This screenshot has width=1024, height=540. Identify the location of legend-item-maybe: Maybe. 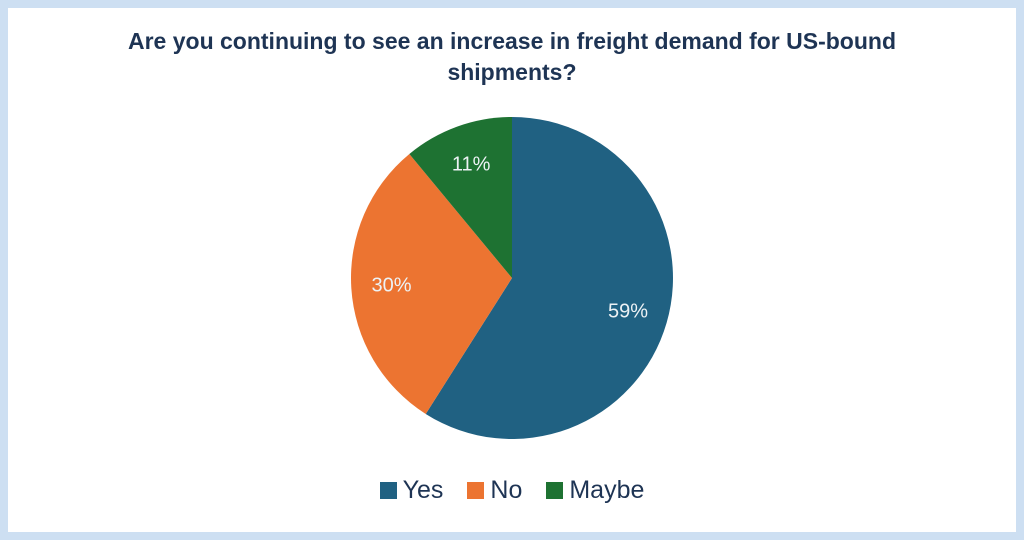
(595, 490).